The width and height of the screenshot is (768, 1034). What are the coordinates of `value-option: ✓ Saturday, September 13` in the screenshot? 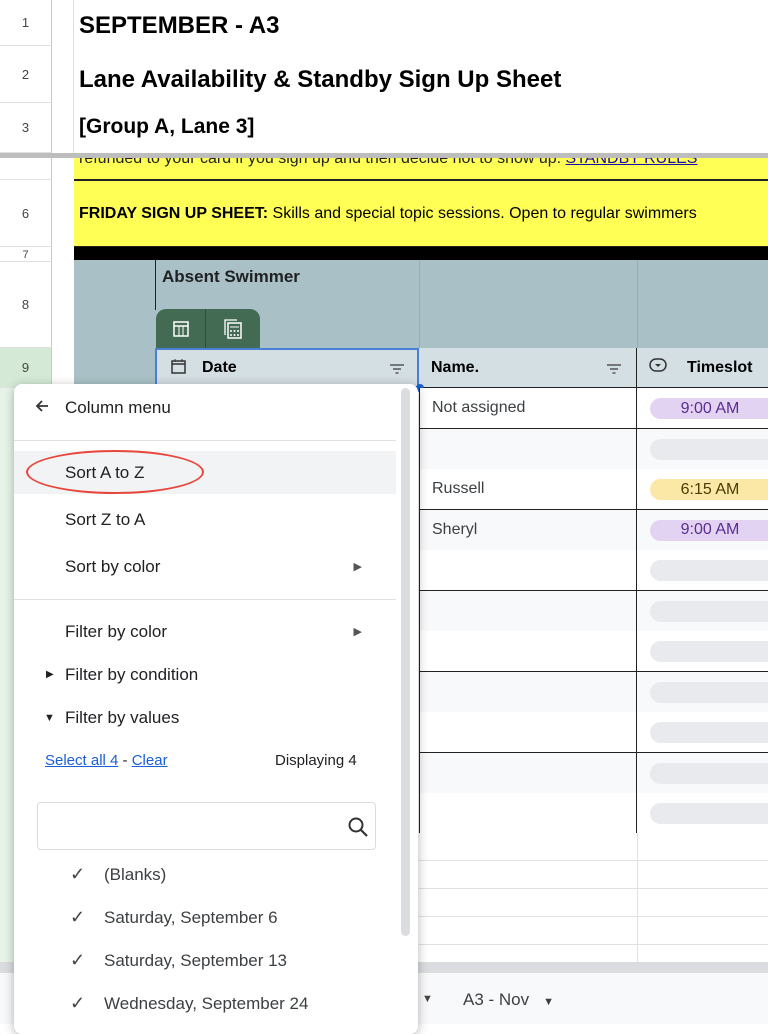 It's located at (179, 960).